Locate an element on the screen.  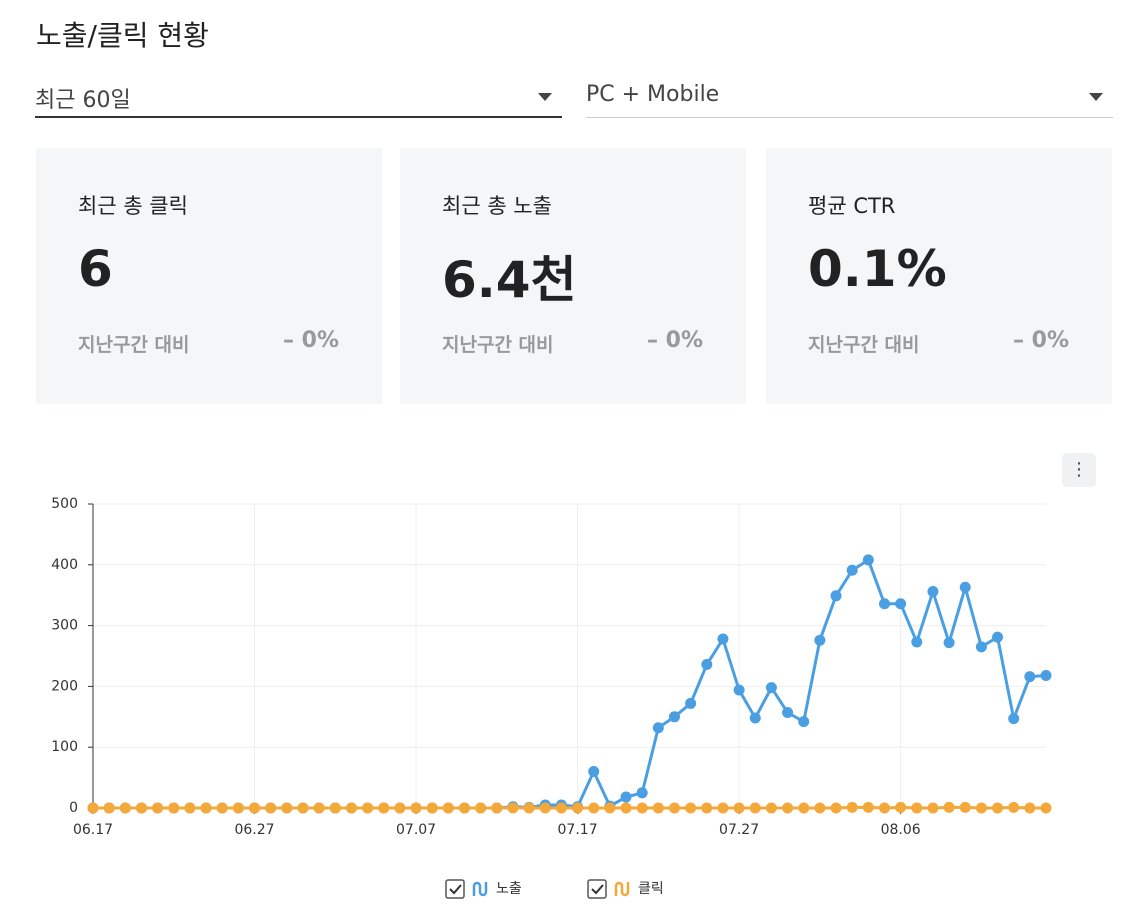
card-value: 6 is located at coordinates (95, 269).